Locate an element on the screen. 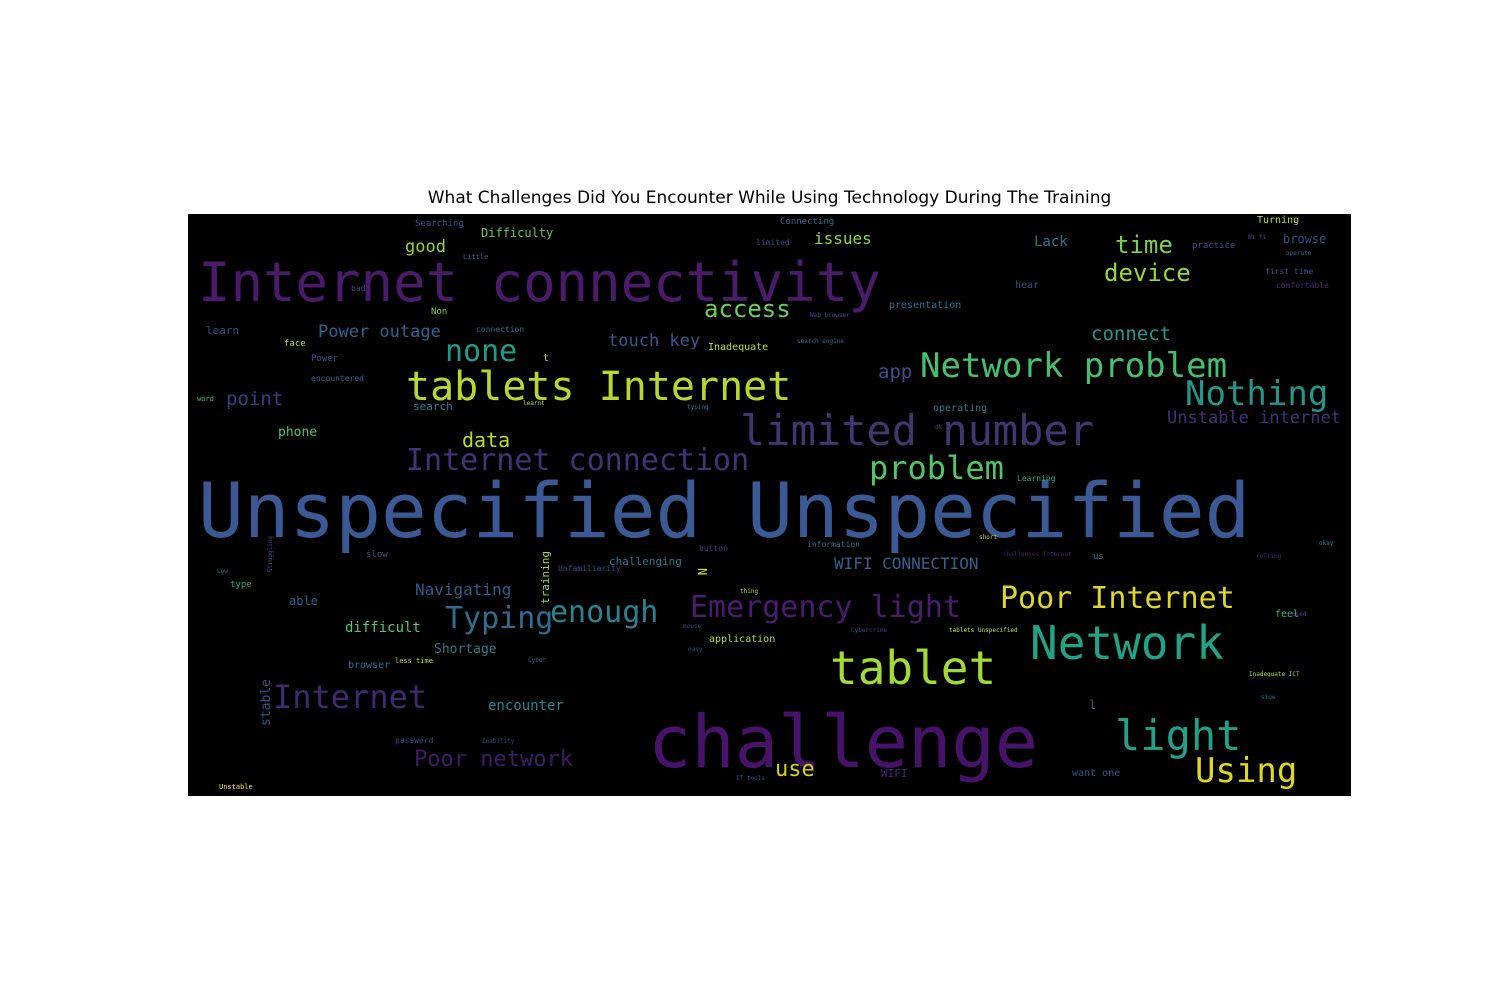 The width and height of the screenshot is (1500, 1000). word-cloud-term: Internet connectivity is located at coordinates (539, 282).